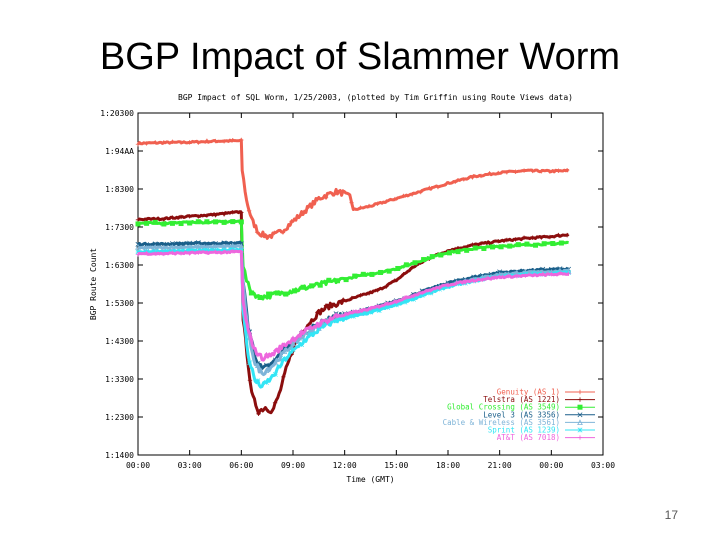 The width and height of the screenshot is (720, 540). I want to click on x-tick-label: 12:00, so click(345, 465).